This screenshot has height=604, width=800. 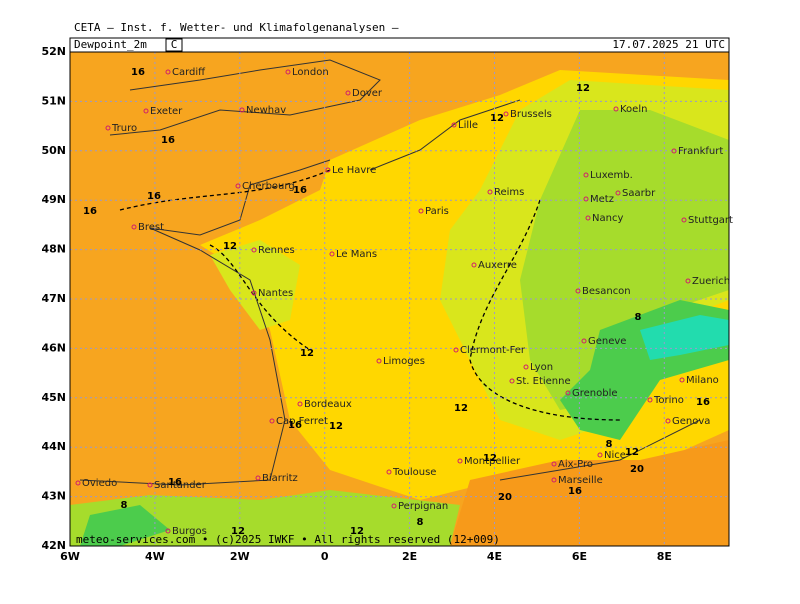 I want to click on city-label: Auxerre, so click(x=497, y=265).